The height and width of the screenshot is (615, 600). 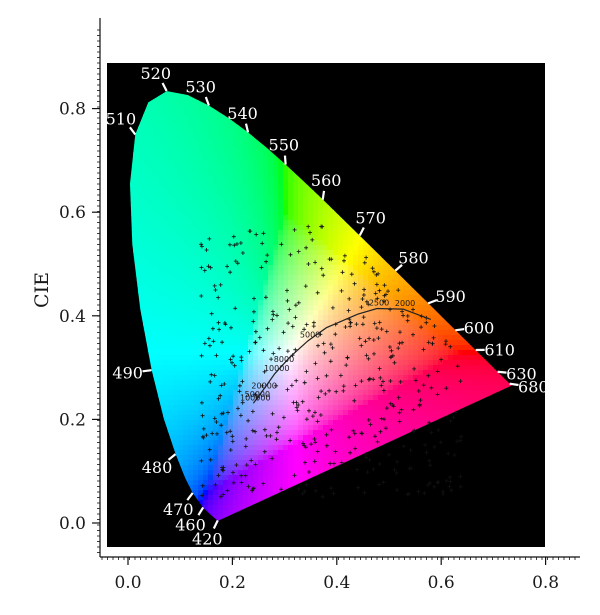 What do you see at coordinates (326, 180) in the screenshot?
I see `wavelength-label: 560` at bounding box center [326, 180].